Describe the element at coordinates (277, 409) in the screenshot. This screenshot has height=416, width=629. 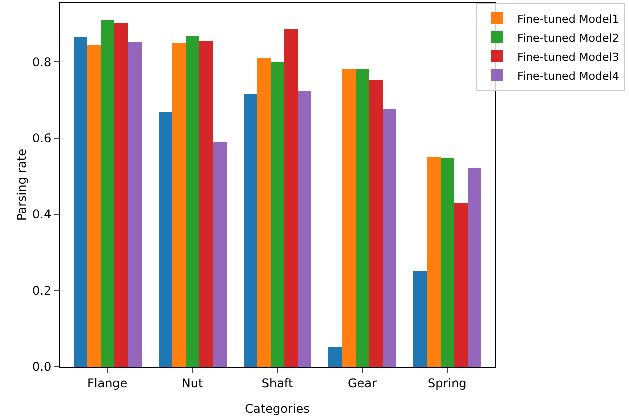
I see `x-axis-title: Categories` at that location.